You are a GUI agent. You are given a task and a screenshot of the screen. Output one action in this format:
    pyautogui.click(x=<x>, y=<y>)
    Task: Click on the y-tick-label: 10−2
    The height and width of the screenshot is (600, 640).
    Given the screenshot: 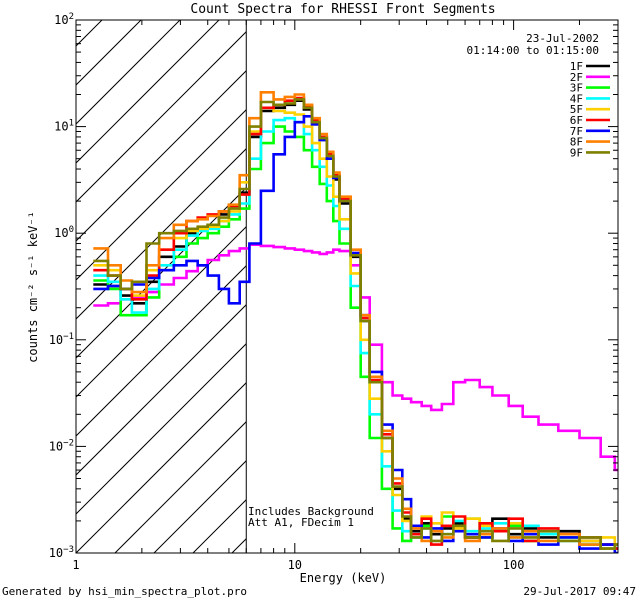 What is the action you would take?
    pyautogui.click(x=61, y=445)
    